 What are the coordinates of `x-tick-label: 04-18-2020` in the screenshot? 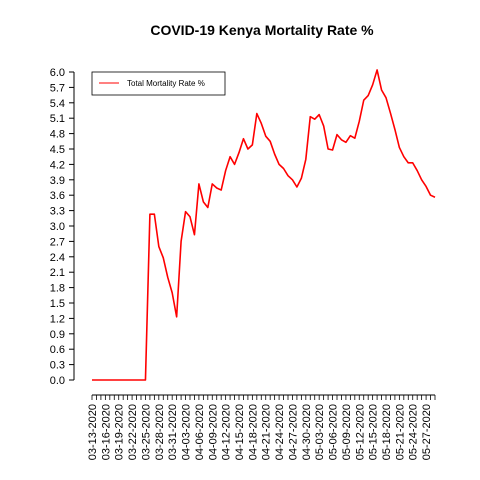 It's located at (253, 432).